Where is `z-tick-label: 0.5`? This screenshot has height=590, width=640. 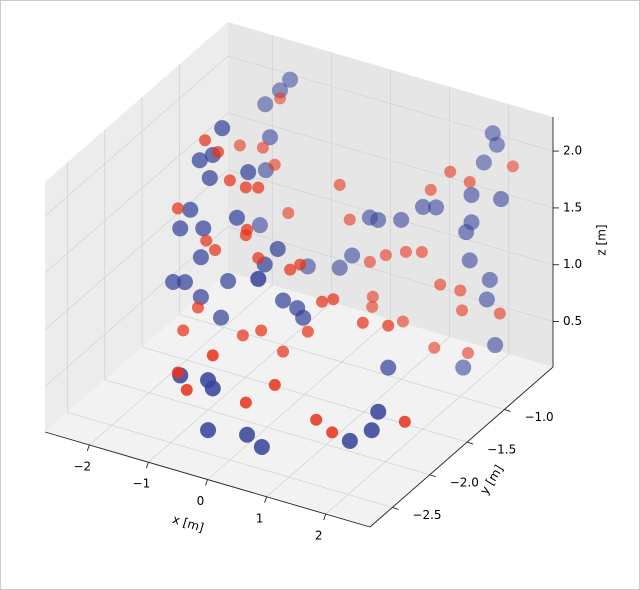
z-tick-label: 0.5 is located at coordinates (572, 321).